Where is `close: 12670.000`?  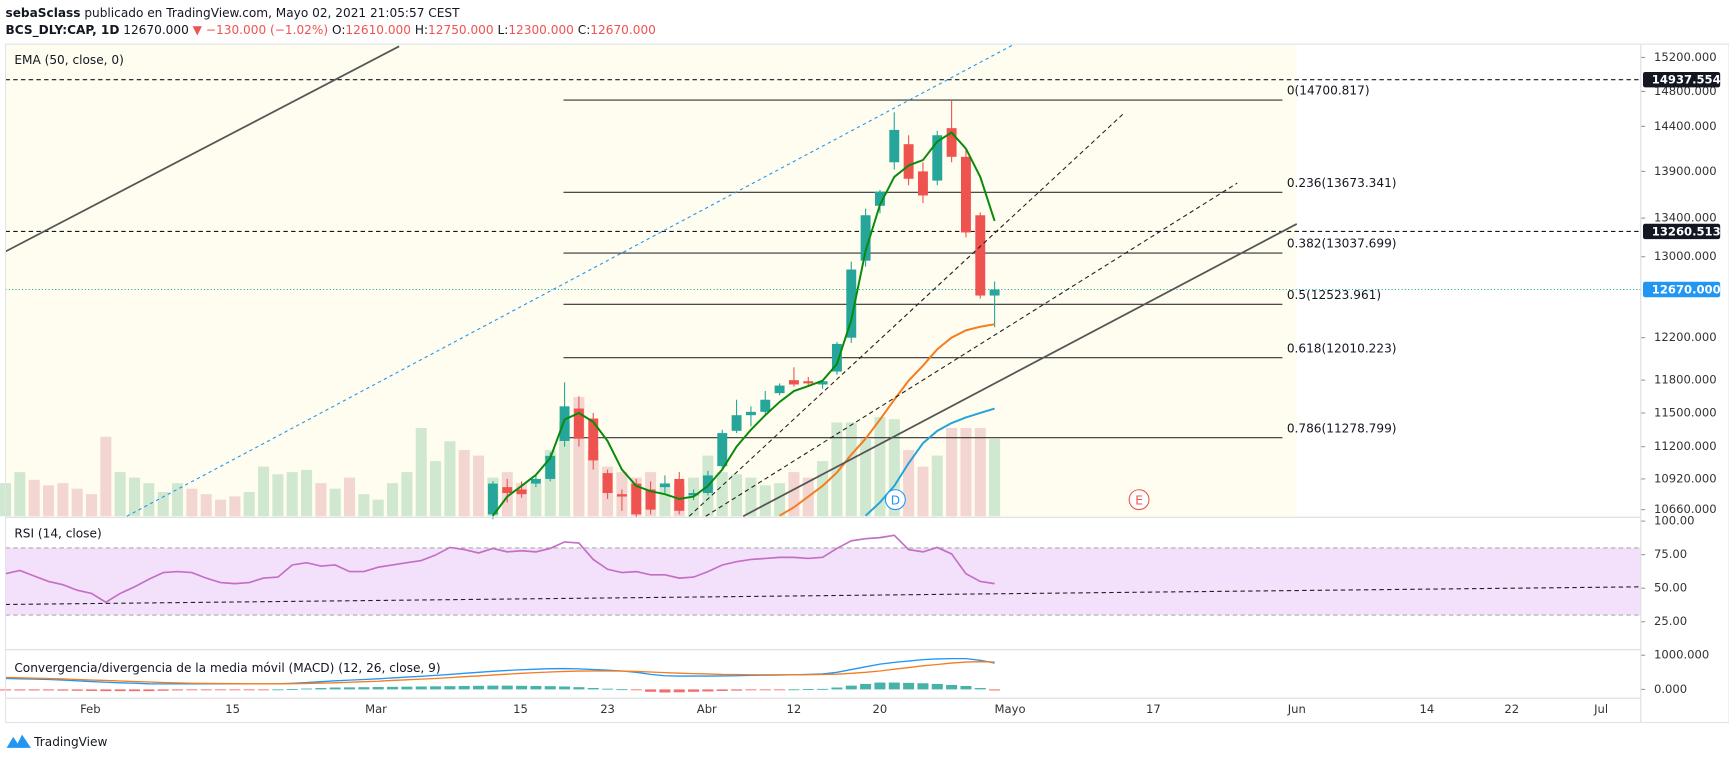
close: 12670.000 is located at coordinates (623, 29).